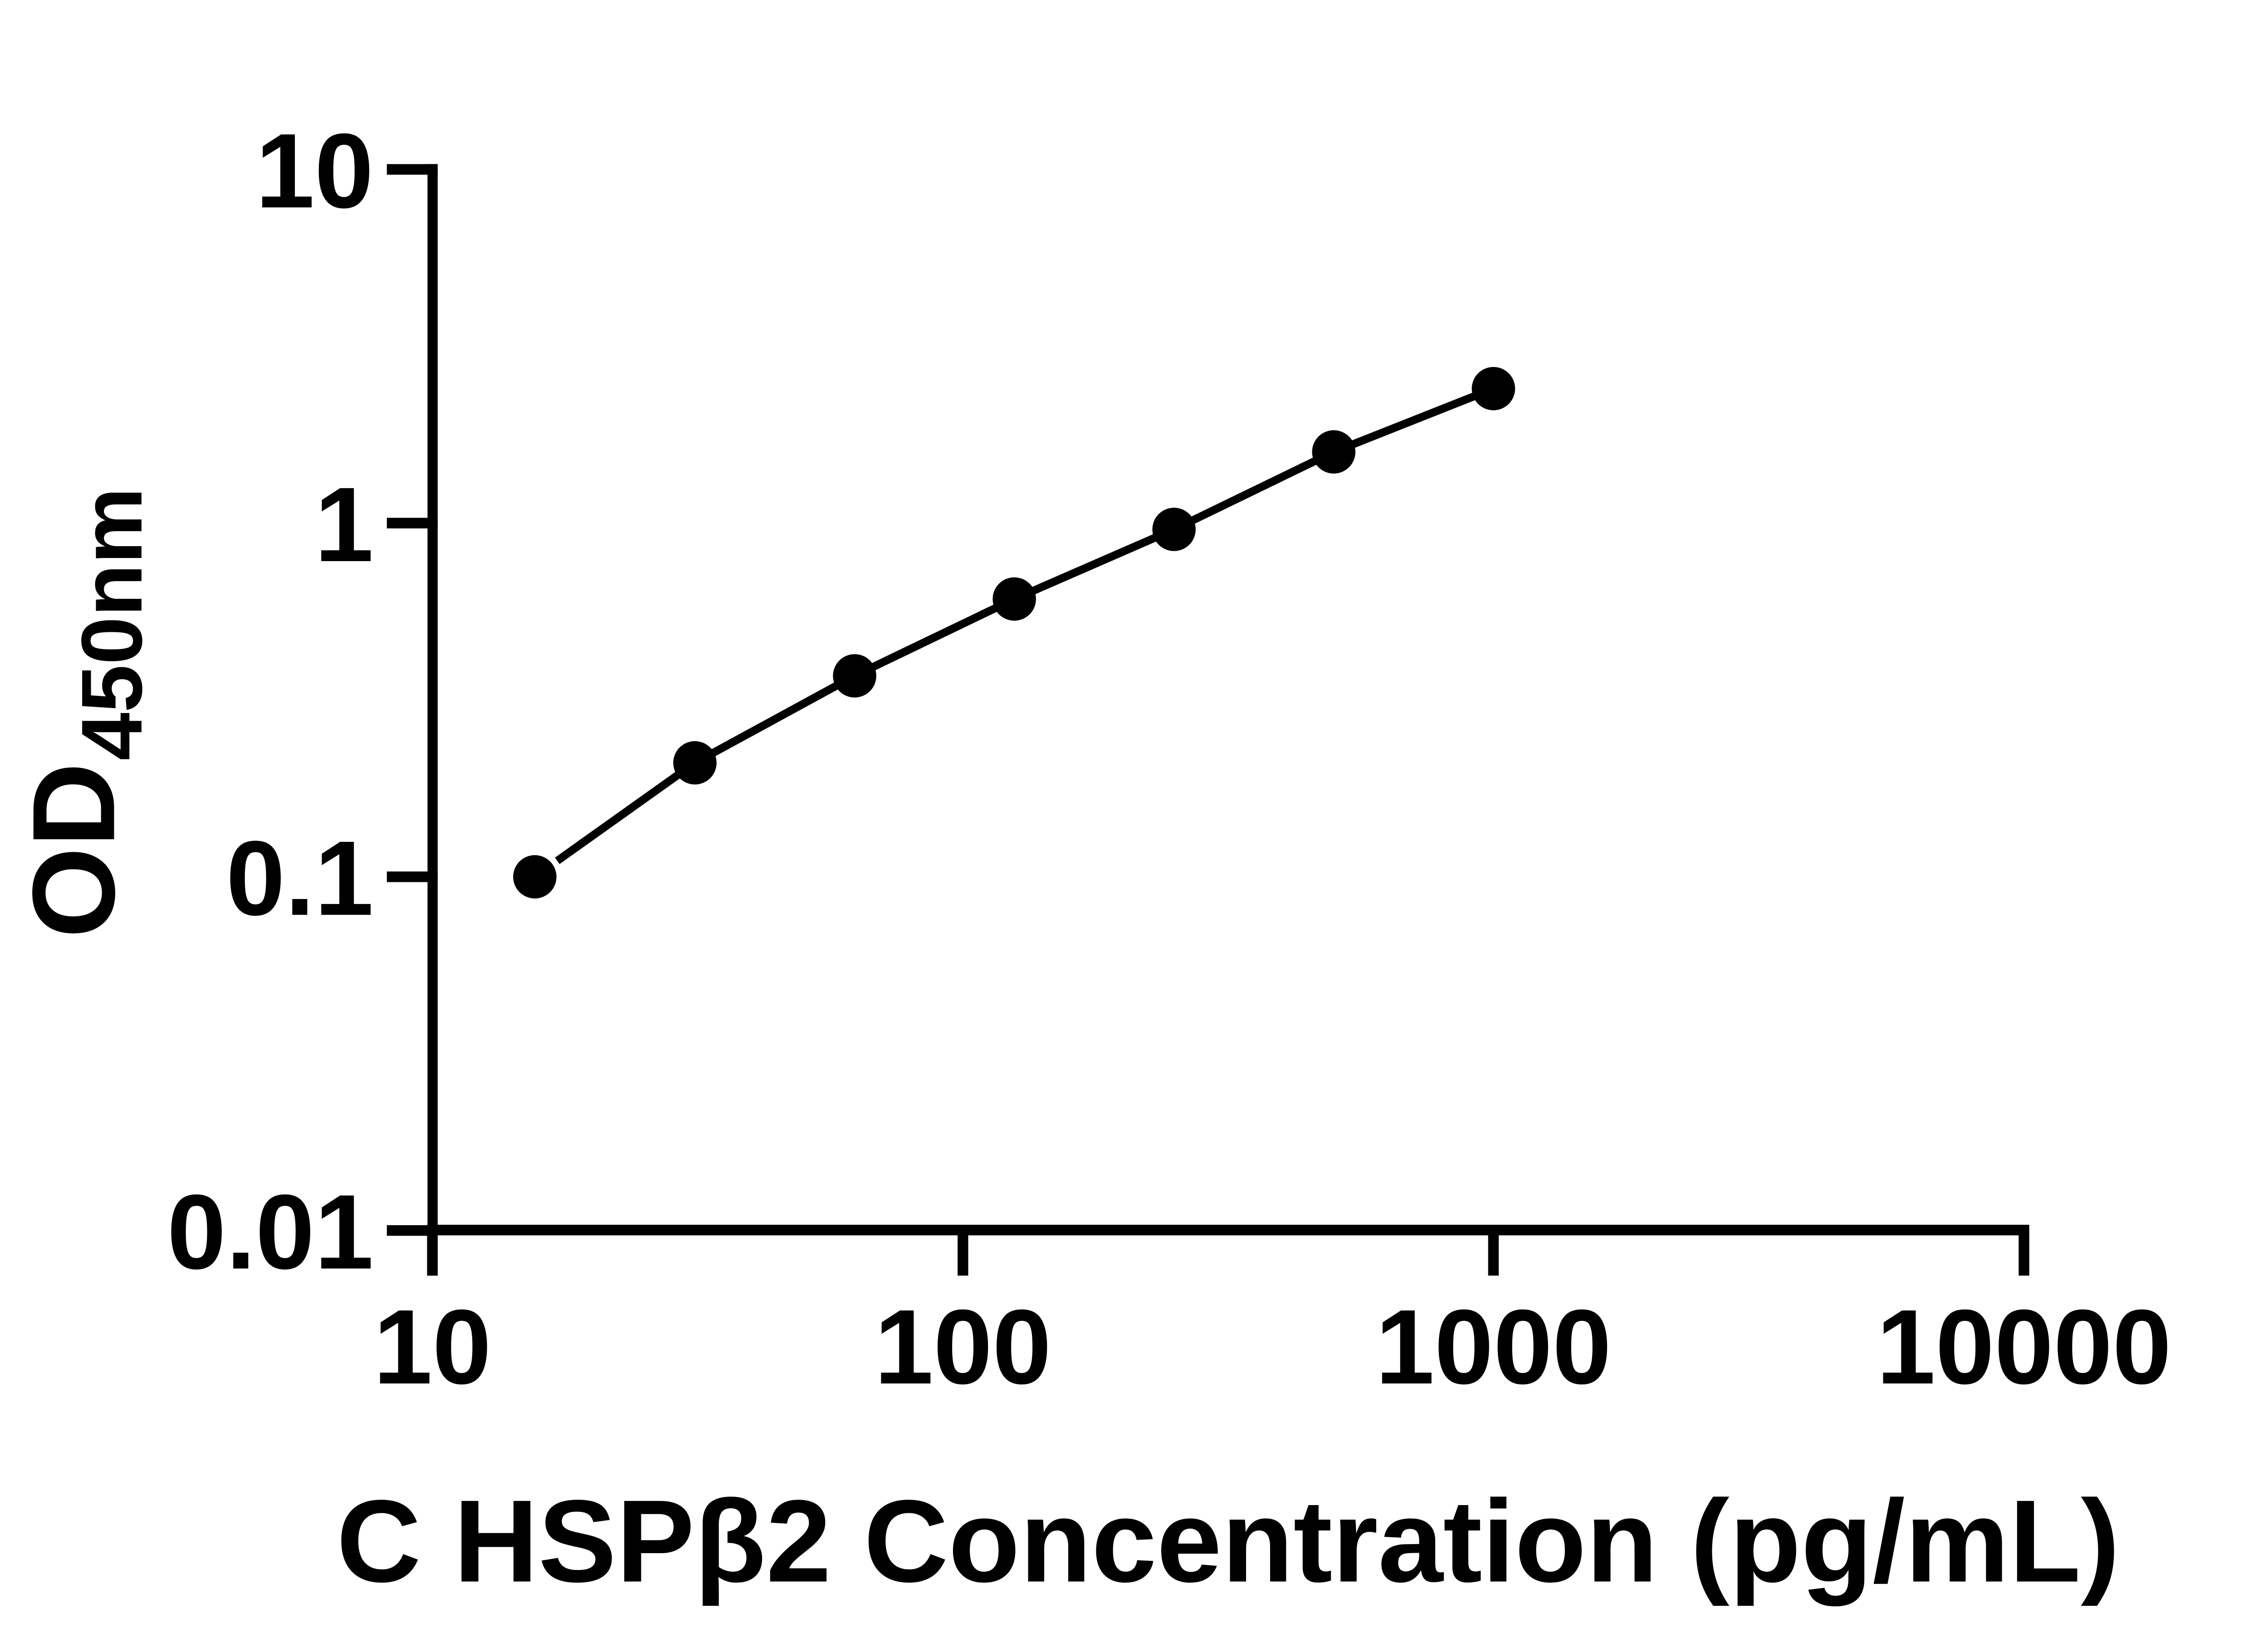 The width and height of the screenshot is (2268, 1633). I want to click on data-series, so click(1014, 633).